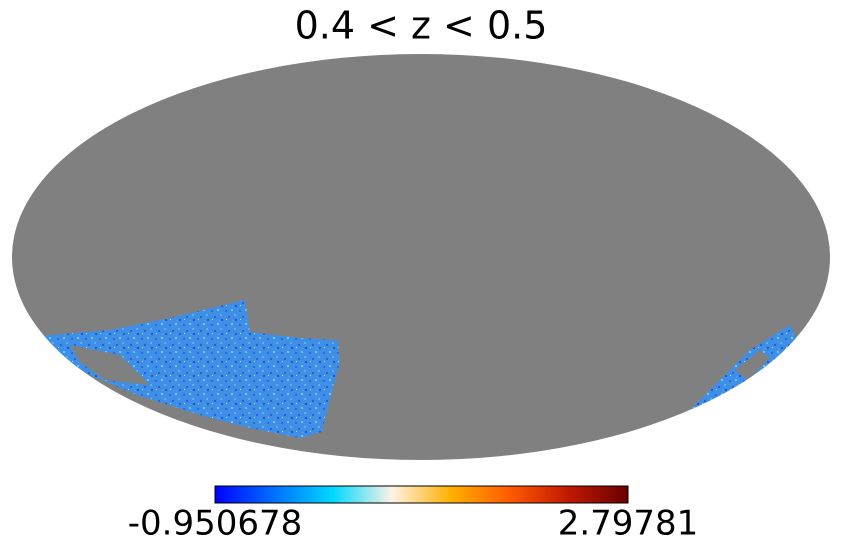 This screenshot has width=843, height=556. What do you see at coordinates (628, 524) in the screenshot?
I see `colorbar-max-label: 2.79781` at bounding box center [628, 524].